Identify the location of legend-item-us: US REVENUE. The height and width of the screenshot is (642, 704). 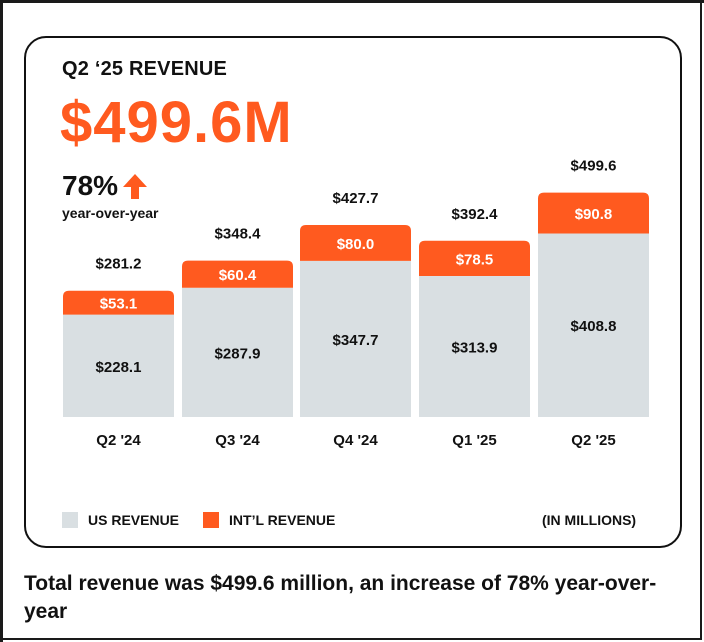
(120, 520).